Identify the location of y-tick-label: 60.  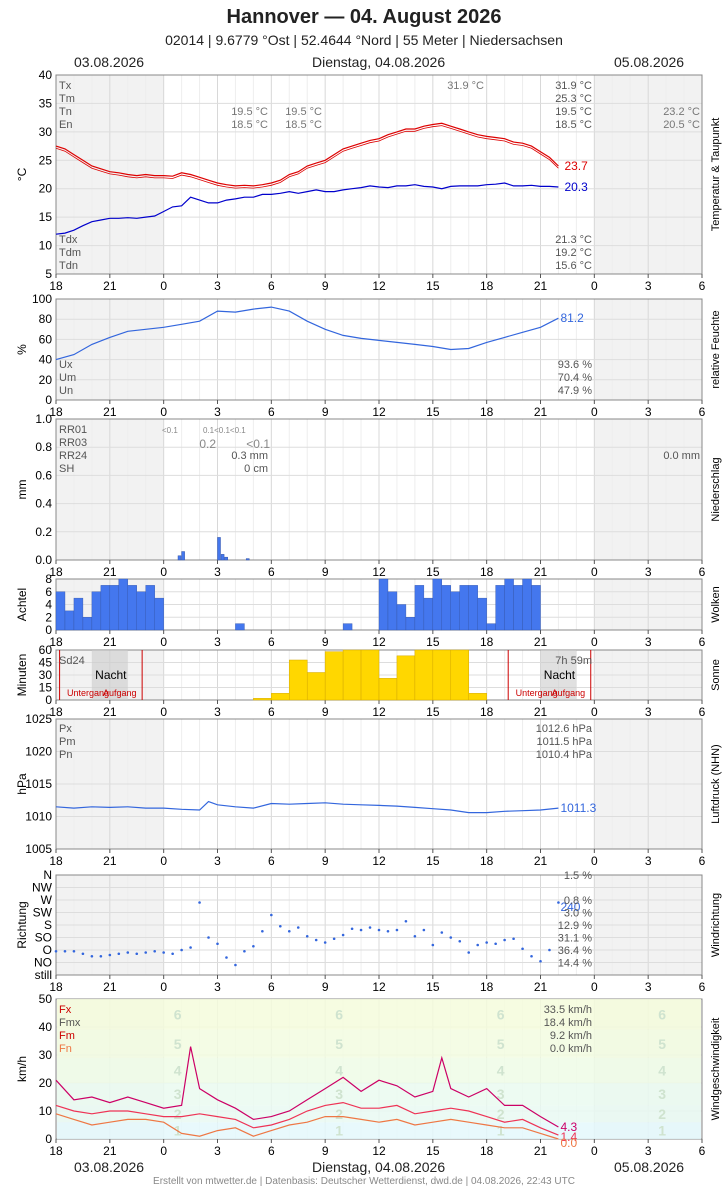
(46, 650).